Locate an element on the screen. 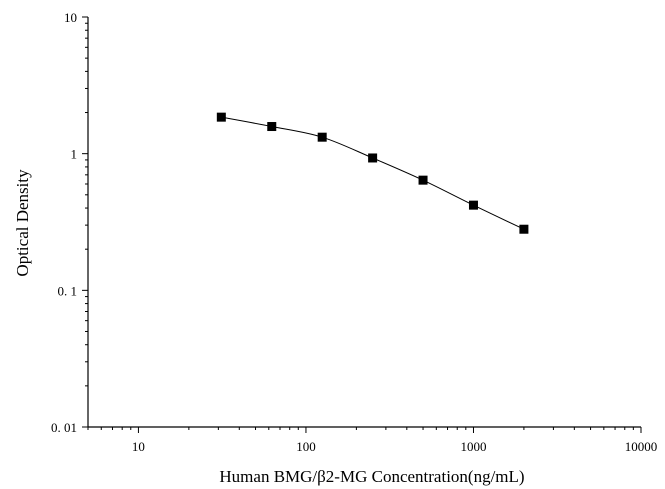 The image size is (665, 489). fitted-curve is located at coordinates (373, 173).